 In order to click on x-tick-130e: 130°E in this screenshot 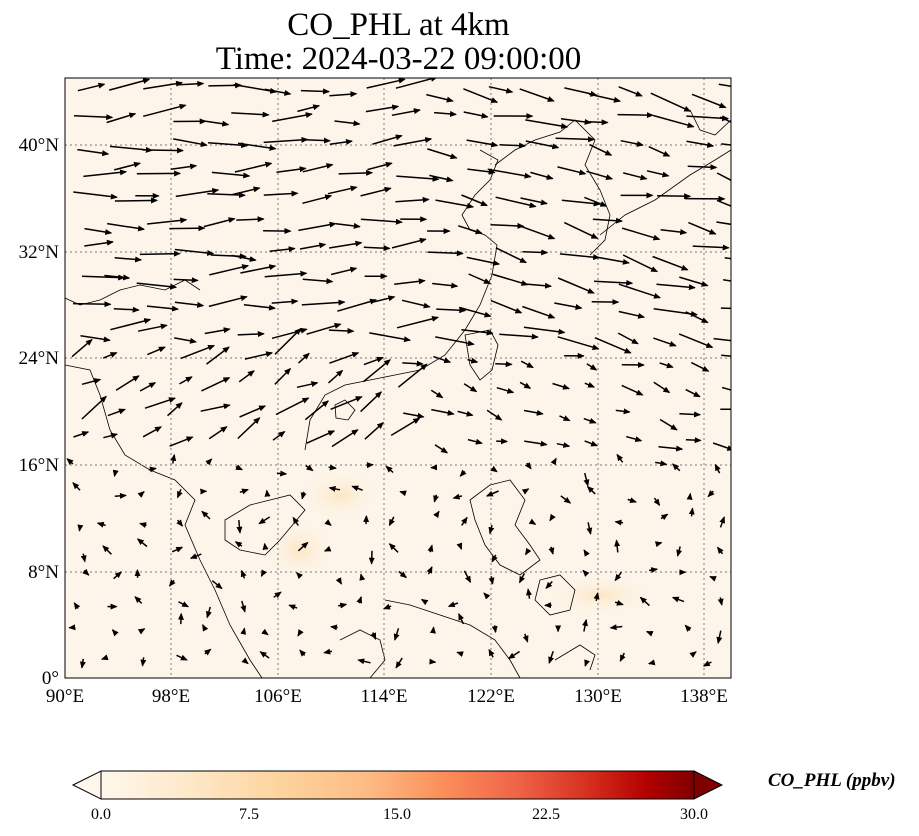, I will do `click(598, 696)`.